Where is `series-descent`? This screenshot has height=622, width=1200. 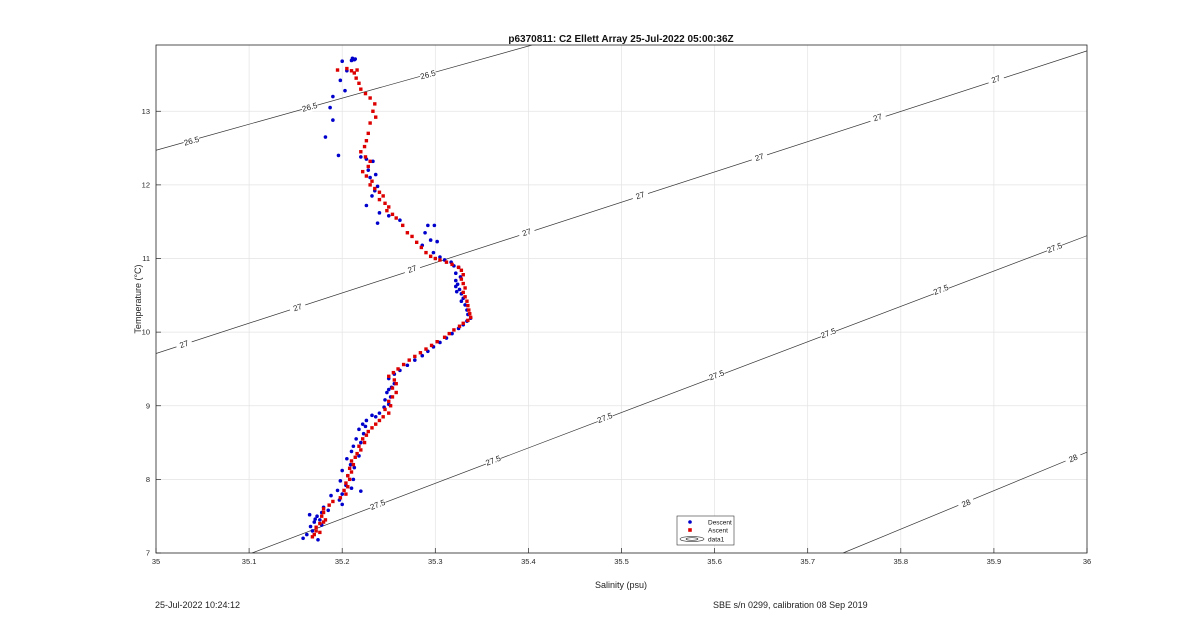
series-descent is located at coordinates (387, 299).